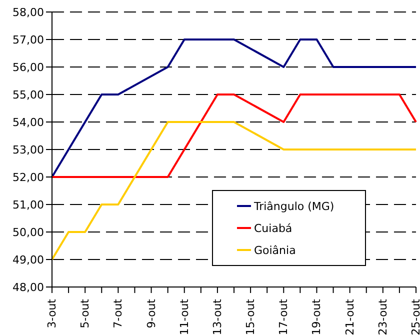 This screenshot has width=420, height=335. What do you see at coordinates (349, 316) in the screenshot?
I see `x-tick-label: 21-out` at bounding box center [349, 316].